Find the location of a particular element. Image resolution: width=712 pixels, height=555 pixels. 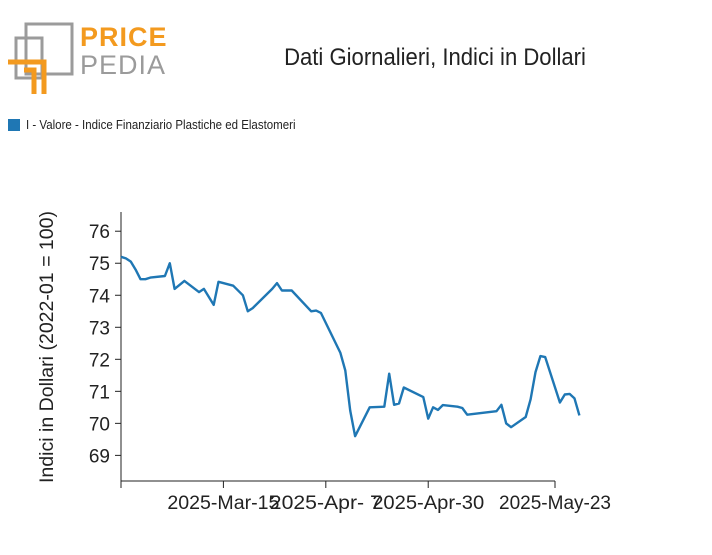

y-tick-label: 74 is located at coordinates (100, 296).